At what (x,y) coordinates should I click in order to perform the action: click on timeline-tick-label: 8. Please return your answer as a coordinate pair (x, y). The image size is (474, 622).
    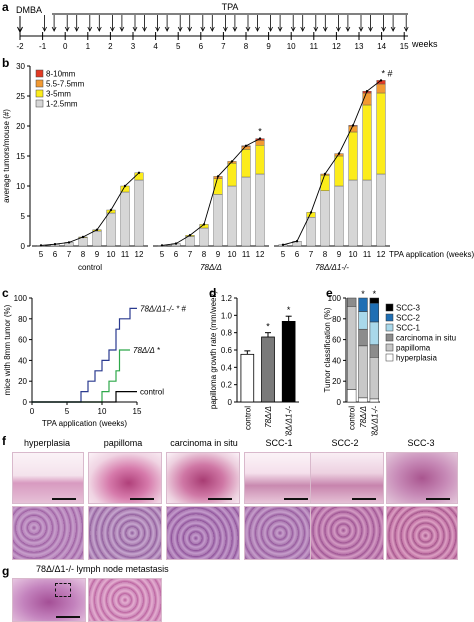
    Looking at the image, I should click on (246, 46).